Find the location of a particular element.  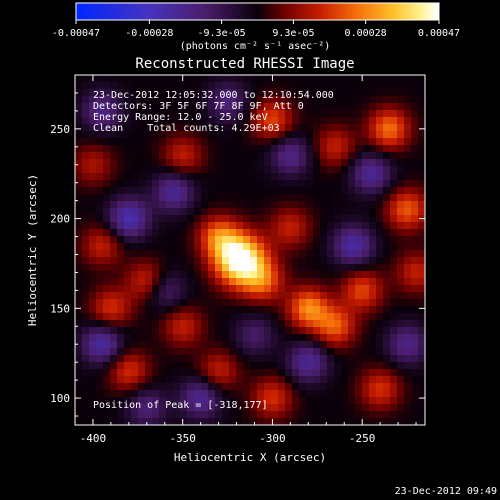

chart-title: Reconstructed RHESSI Image is located at coordinates (244, 64).